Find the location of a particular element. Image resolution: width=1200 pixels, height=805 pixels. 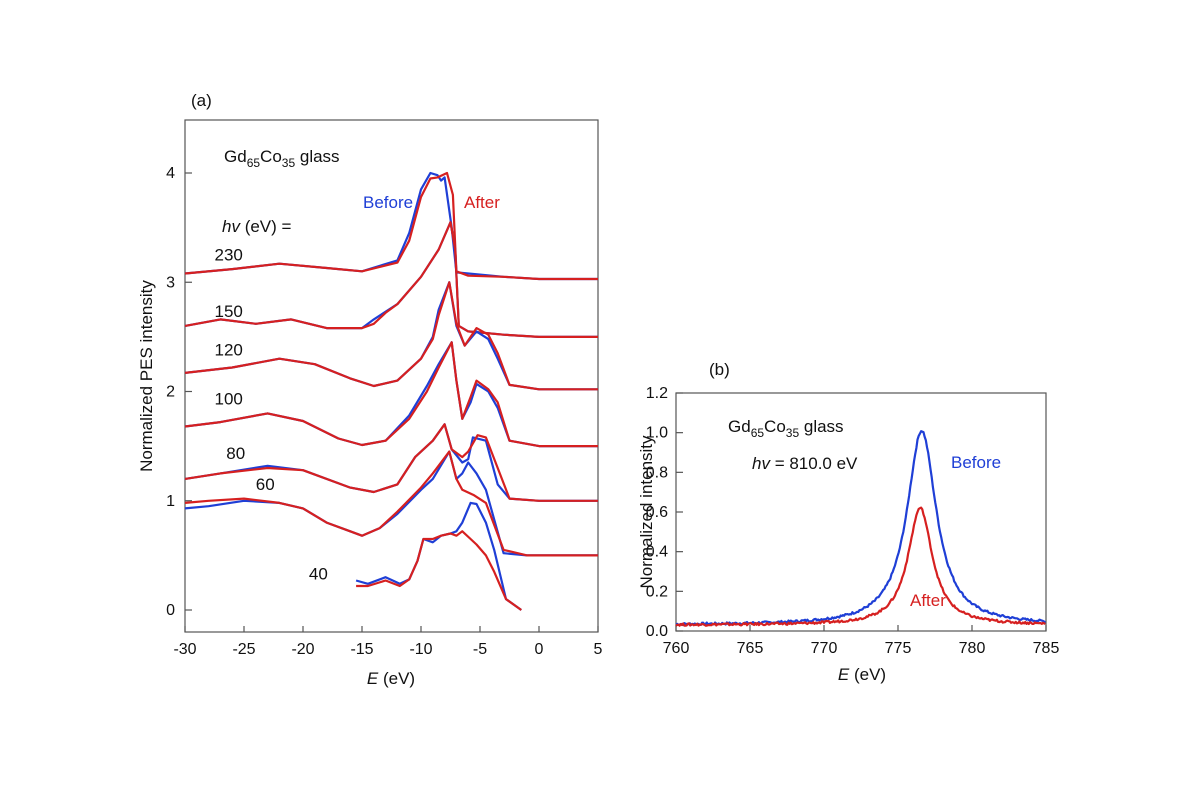

panel-b-y-label: Normalized intensity is located at coordinates (646, 512).